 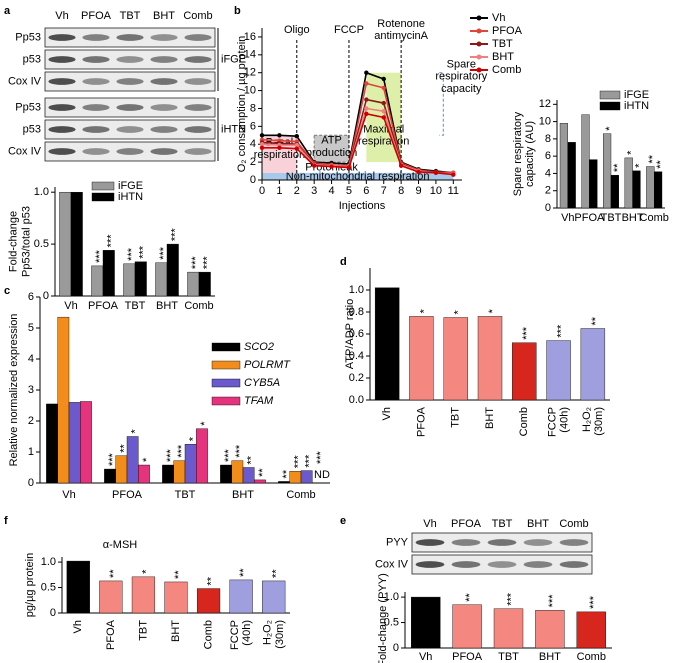 What do you see at coordinates (262, 191) in the screenshot?
I see `x-tick-label: 0` at bounding box center [262, 191].